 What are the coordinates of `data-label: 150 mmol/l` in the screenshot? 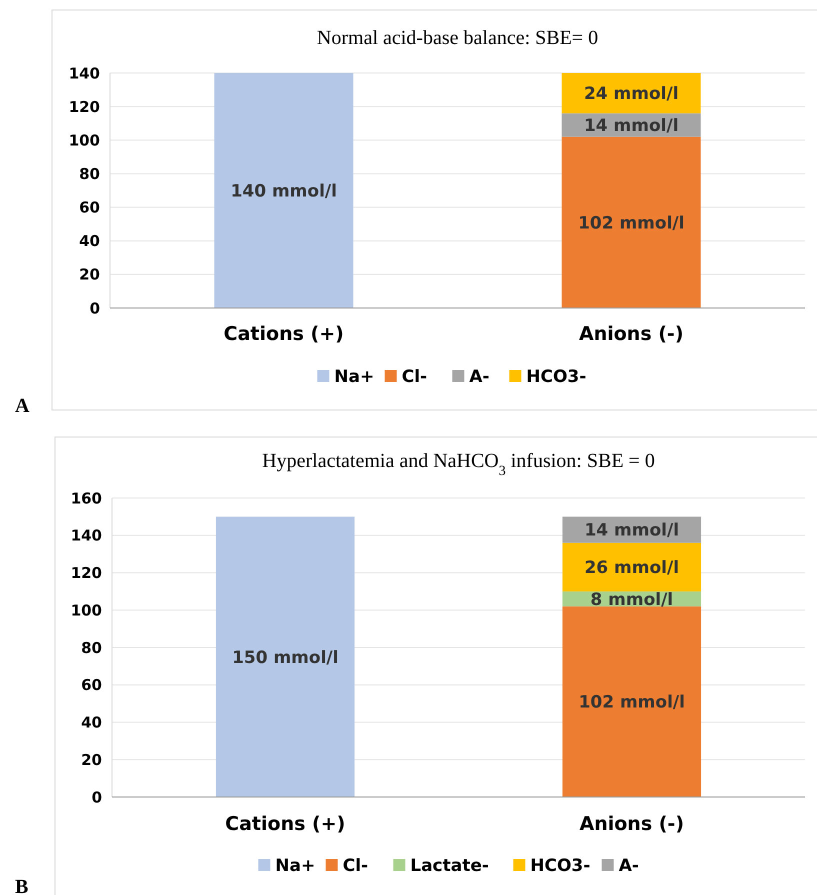 It's located at (285, 658).